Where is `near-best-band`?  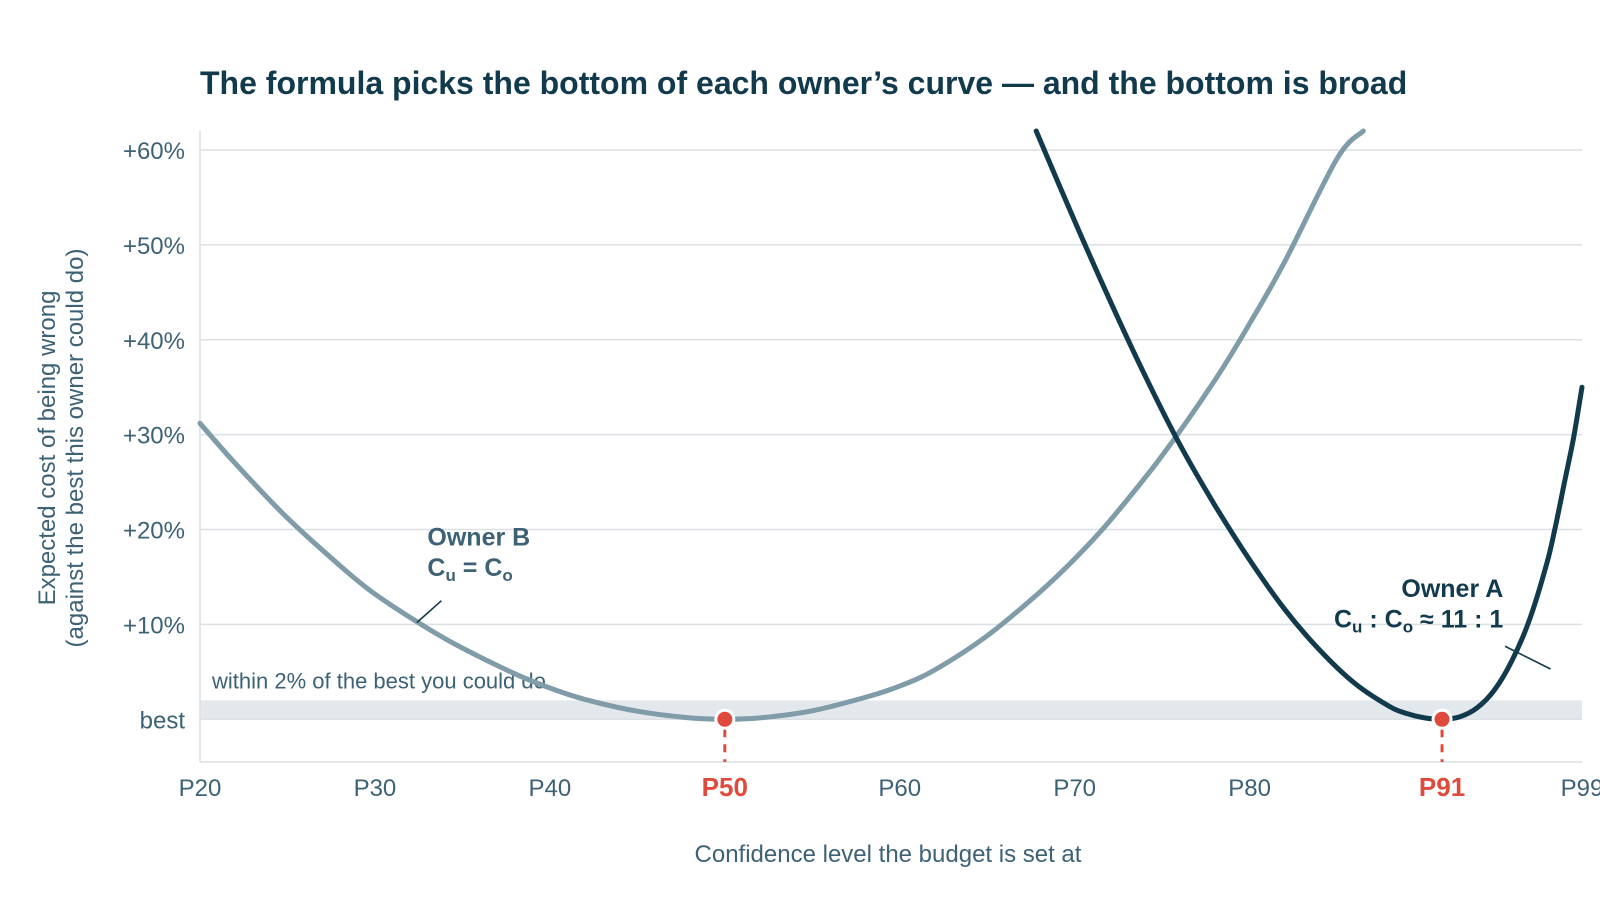
near-best-band is located at coordinates (891, 710).